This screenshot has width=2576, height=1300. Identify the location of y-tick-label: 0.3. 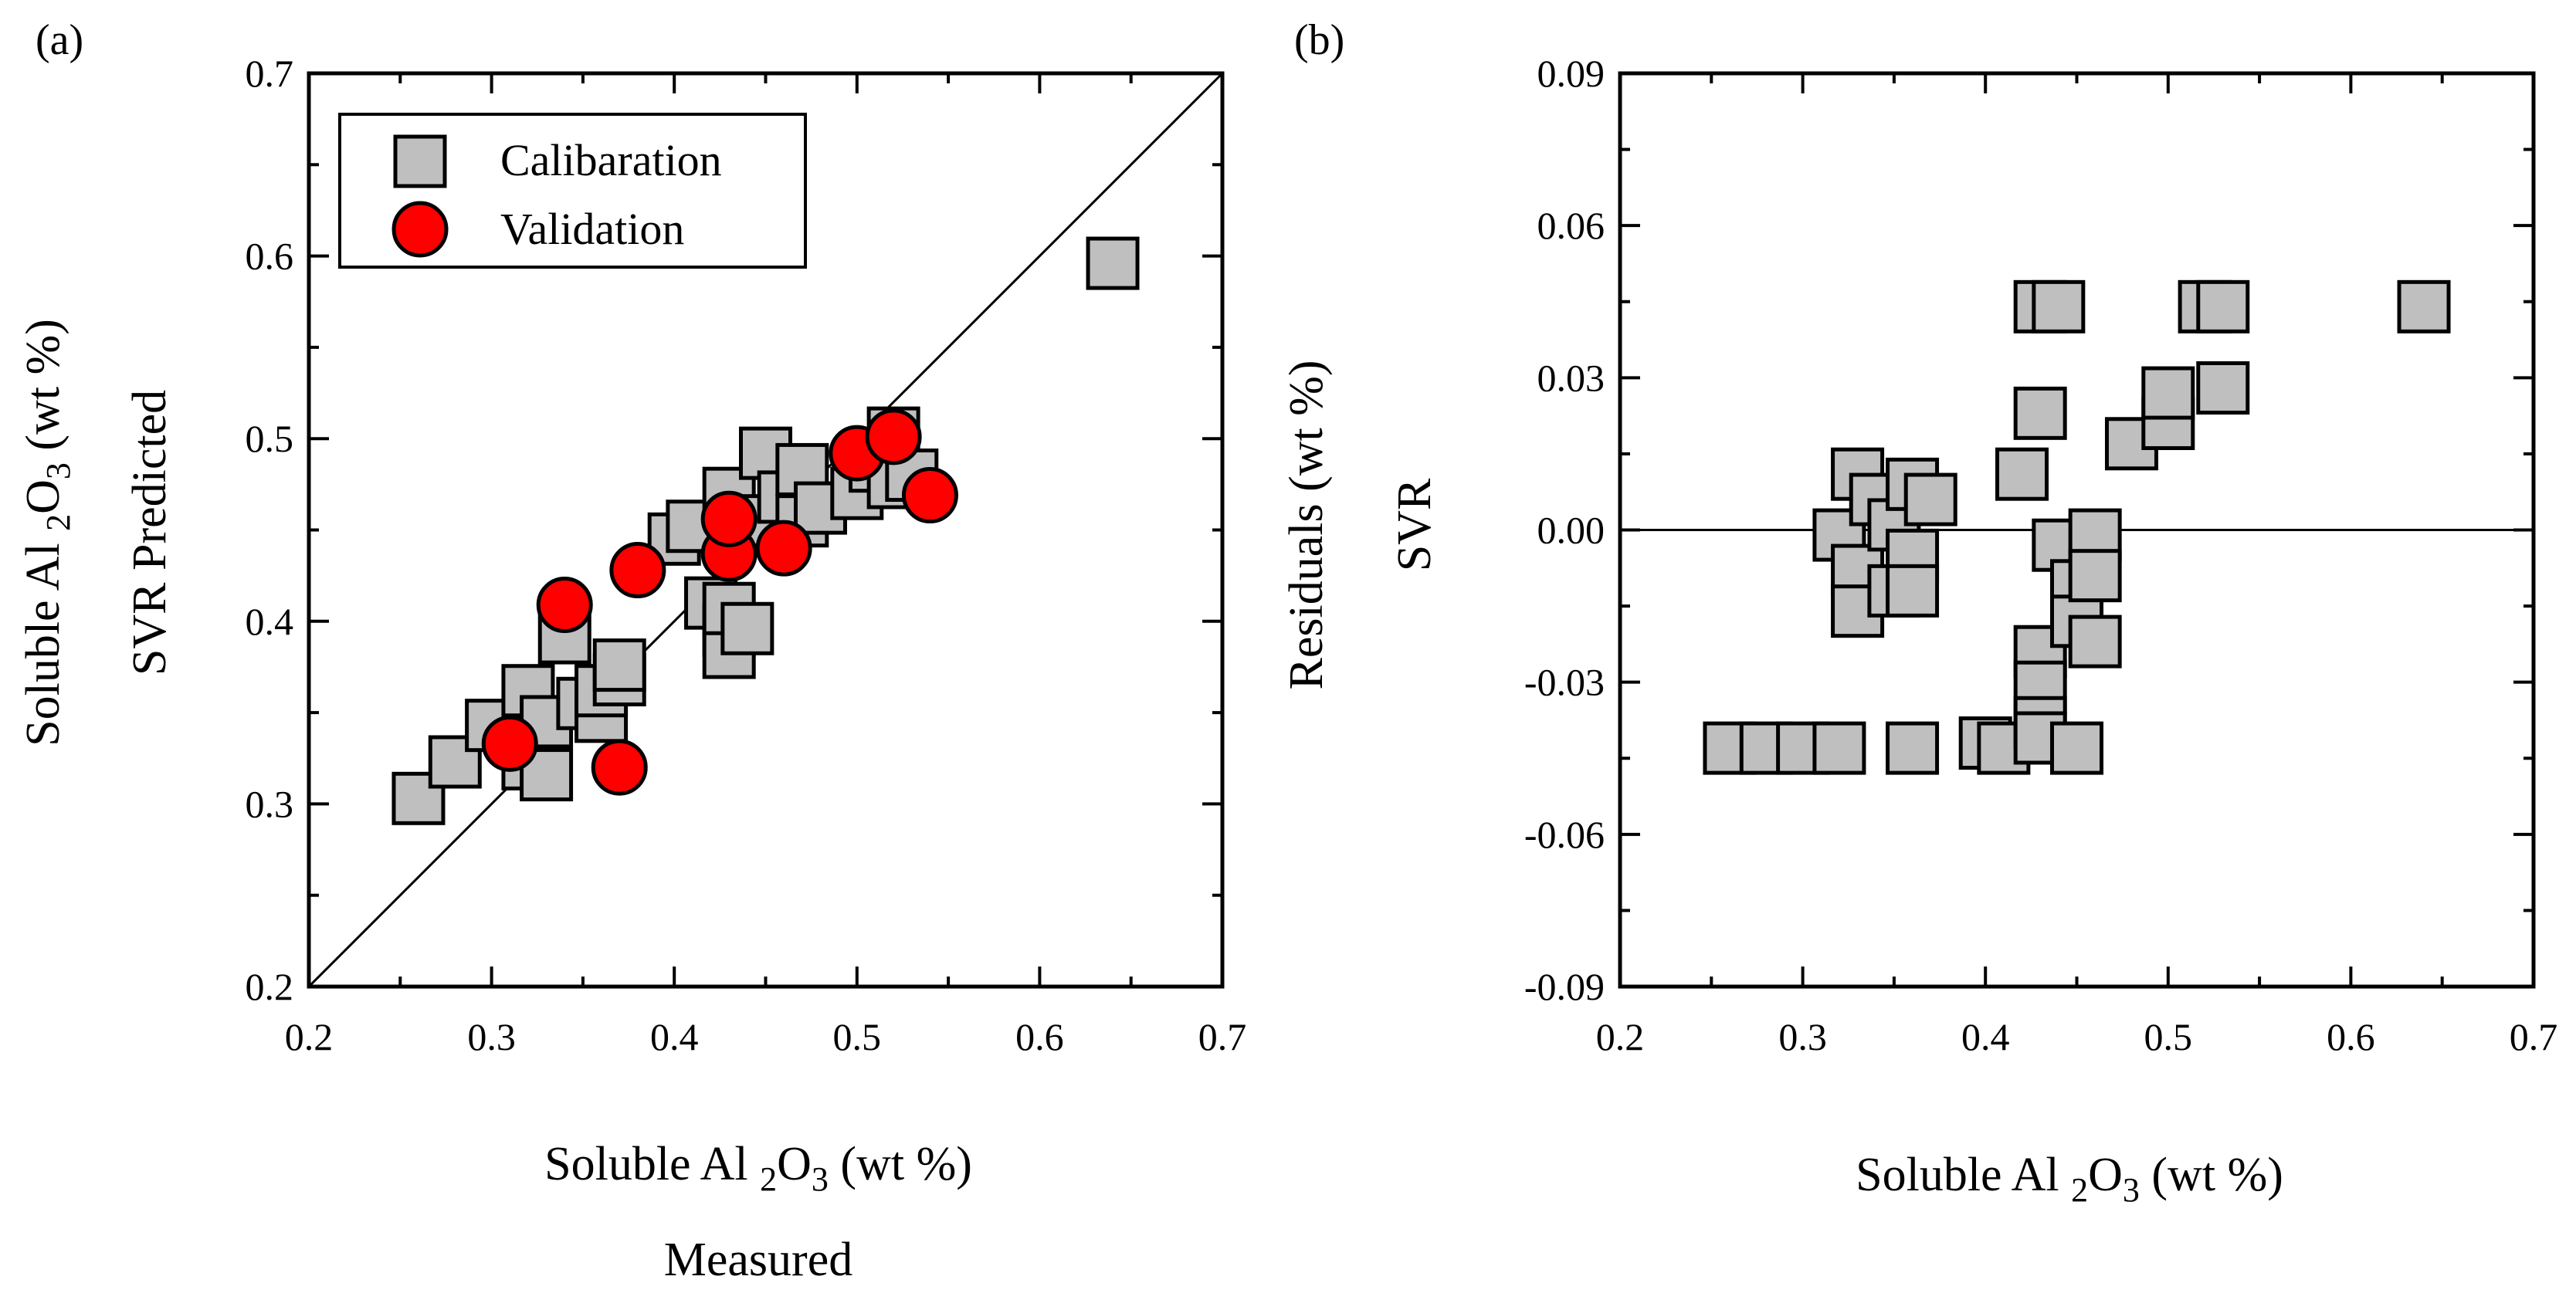
(270, 803).